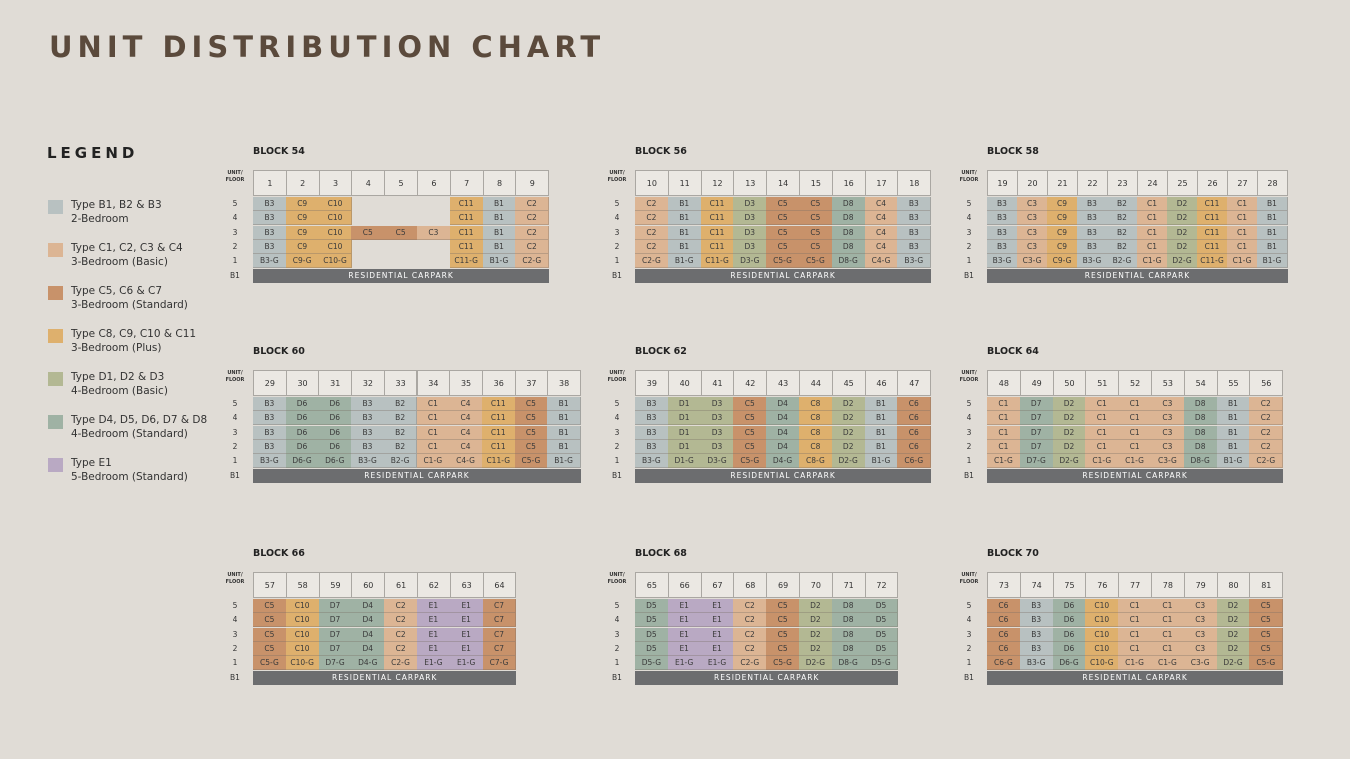  Describe the element at coordinates (783, 275) in the screenshot. I see `residential-carpark: RESIDENTIAL CARPARK` at that location.